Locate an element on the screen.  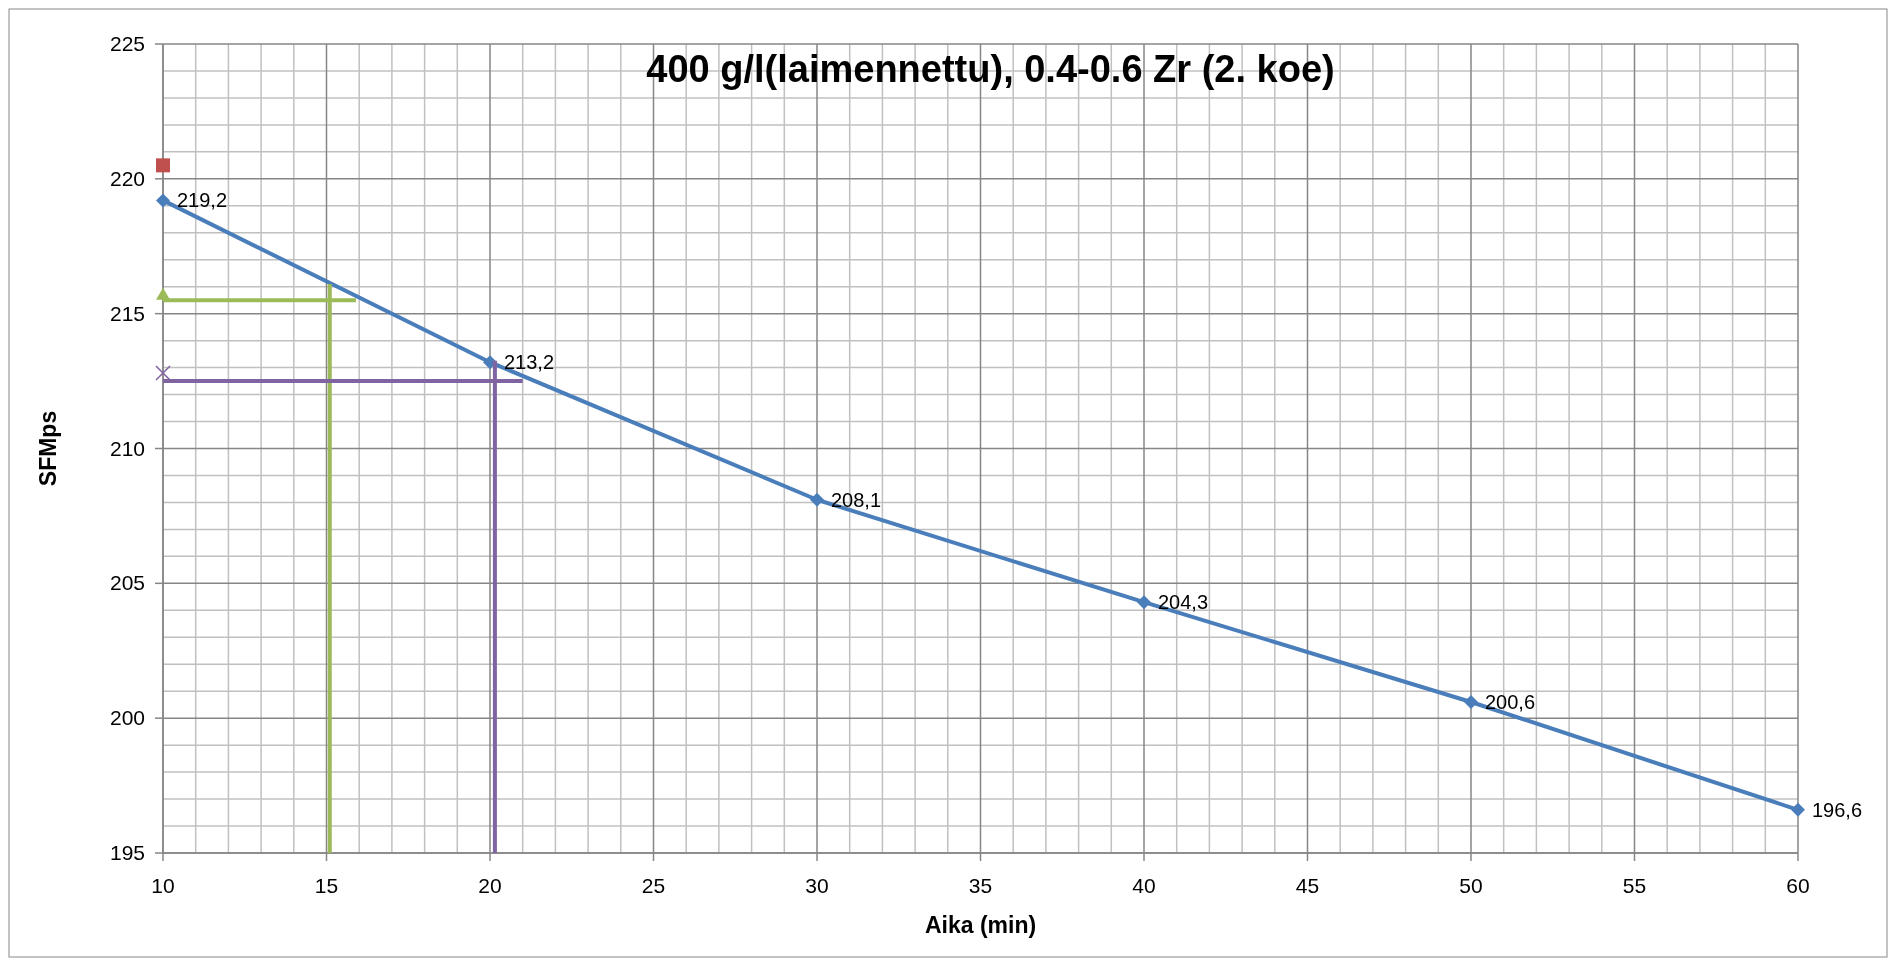
data-label: 196,6 is located at coordinates (1837, 809).